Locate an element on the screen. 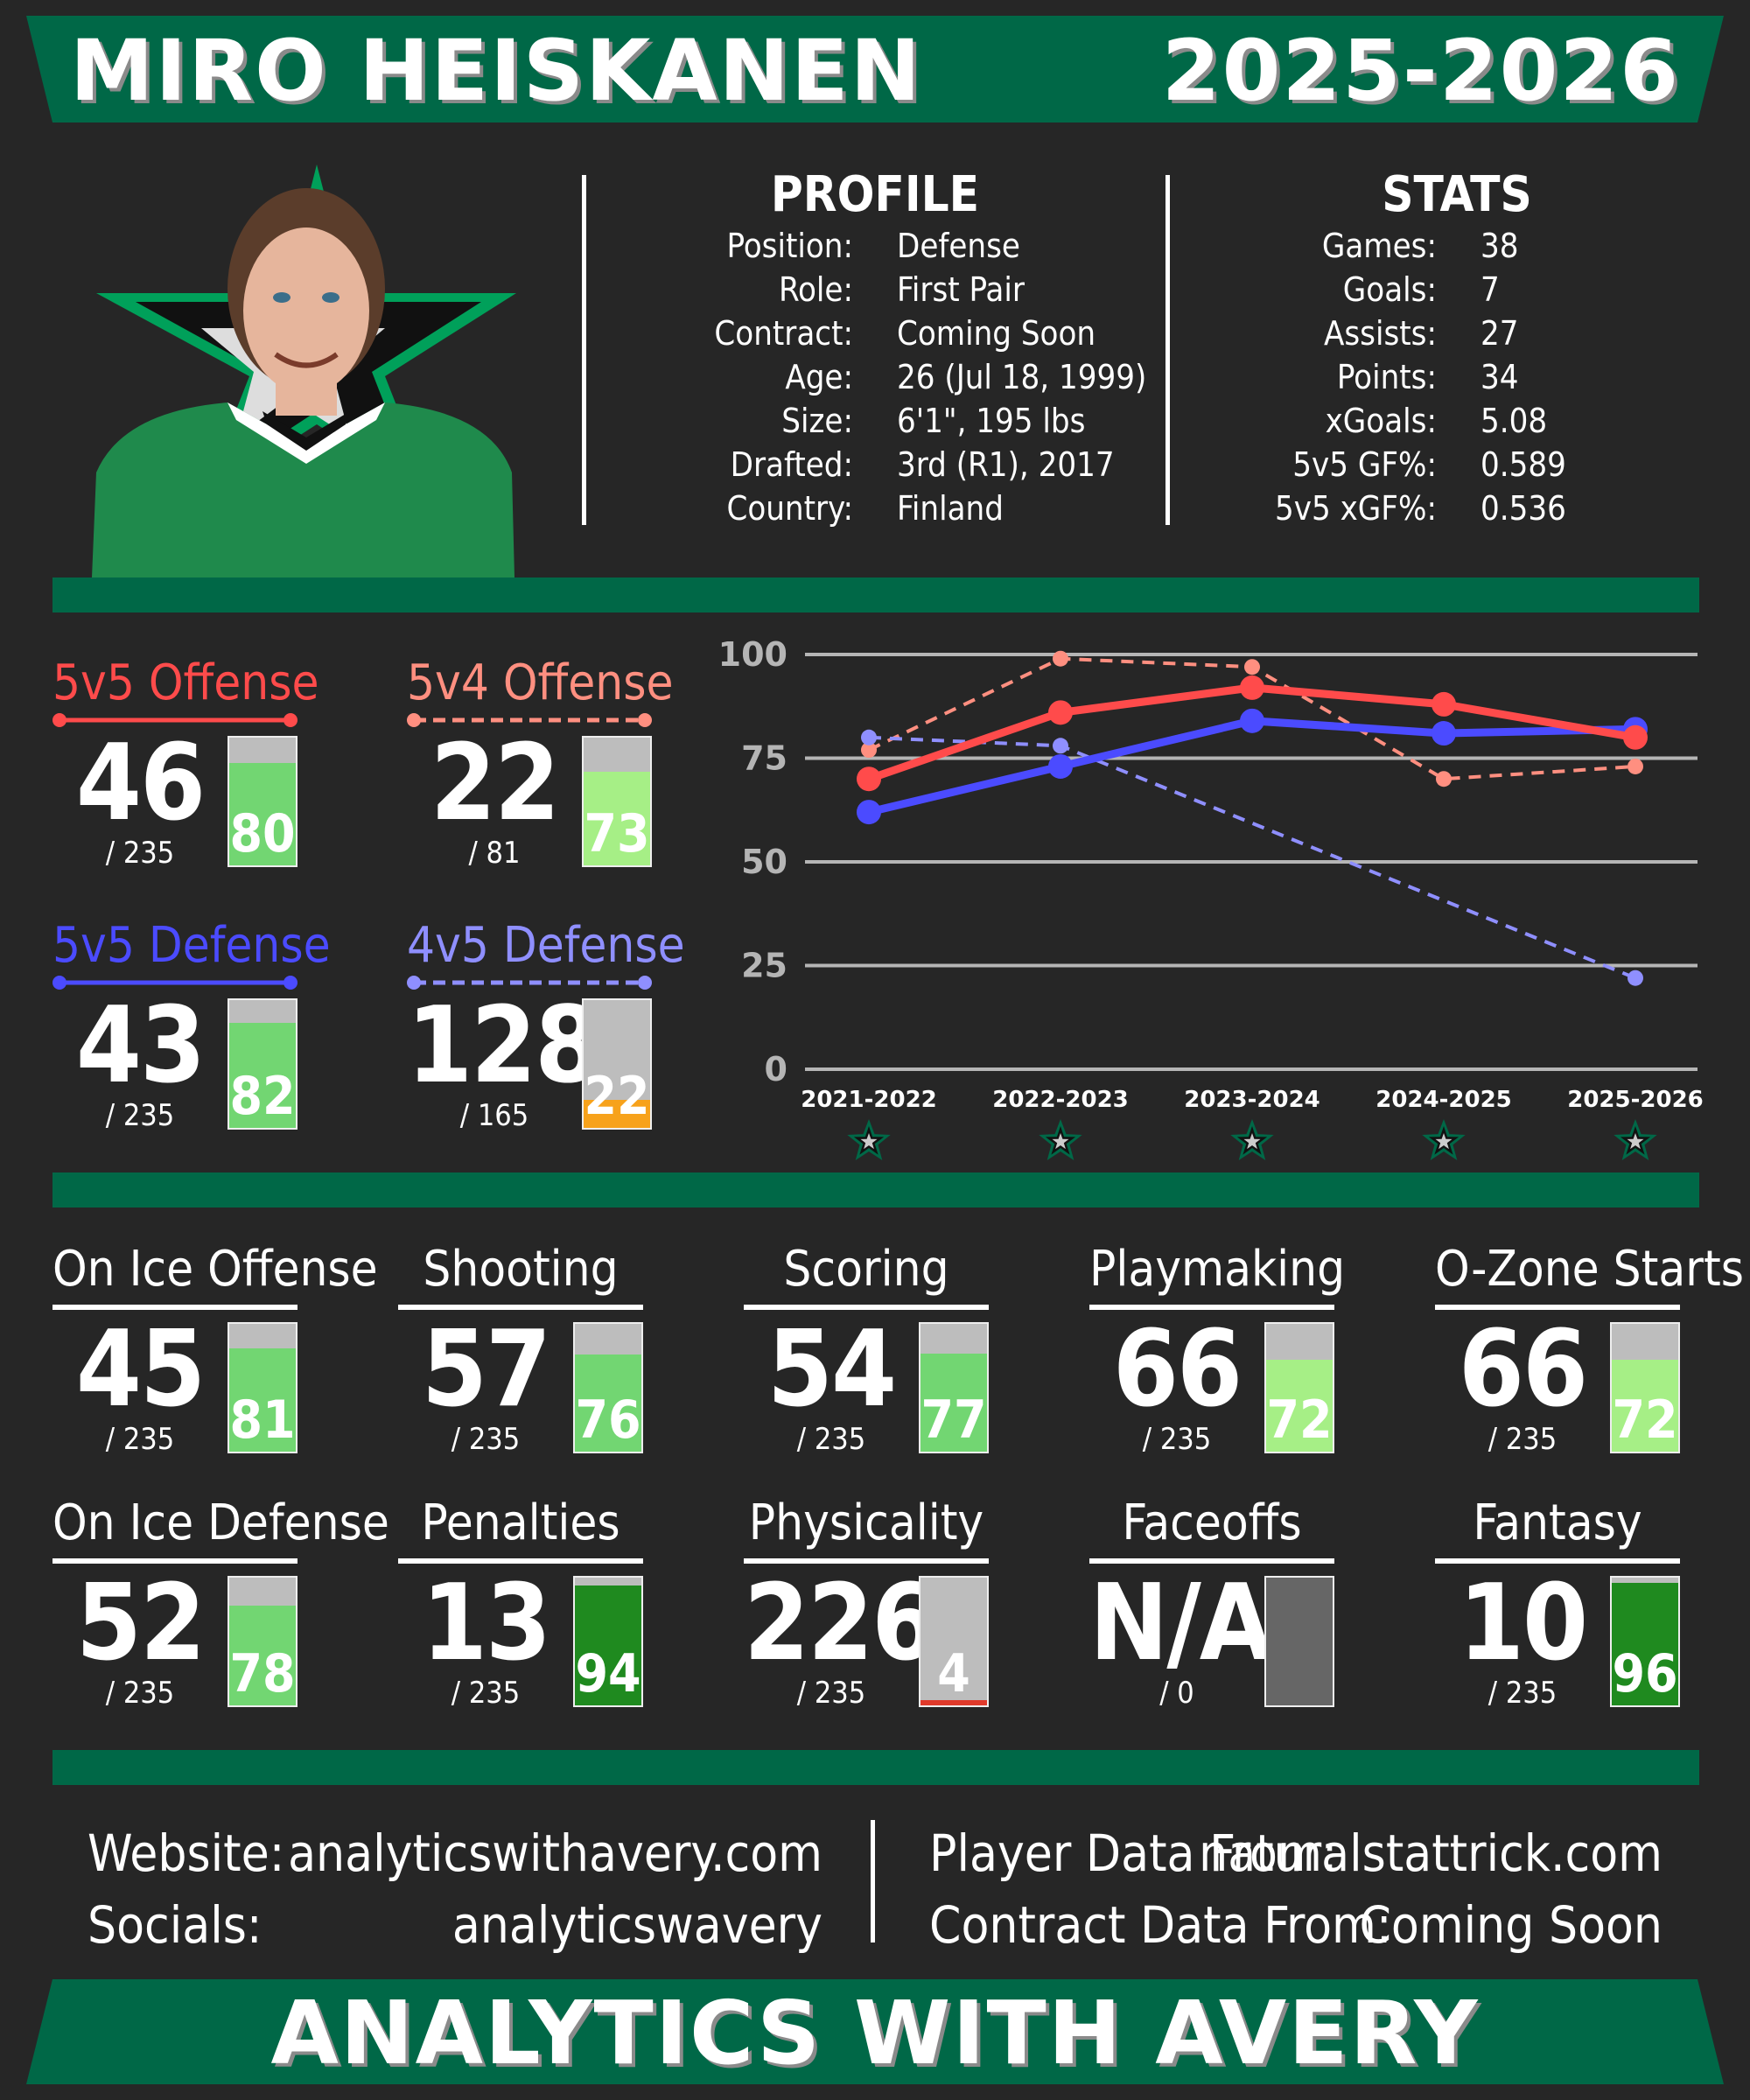 The width and height of the screenshot is (1750, 2100). profile-value: Coming Soon is located at coordinates (996, 333).